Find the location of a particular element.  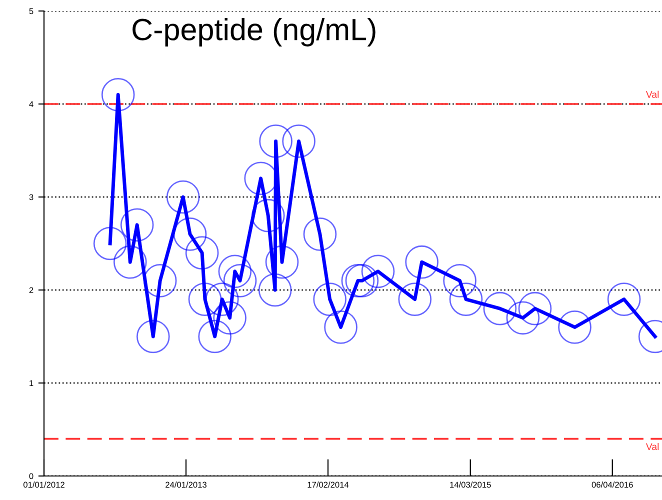

y-tick-label: 2 is located at coordinates (31, 290).